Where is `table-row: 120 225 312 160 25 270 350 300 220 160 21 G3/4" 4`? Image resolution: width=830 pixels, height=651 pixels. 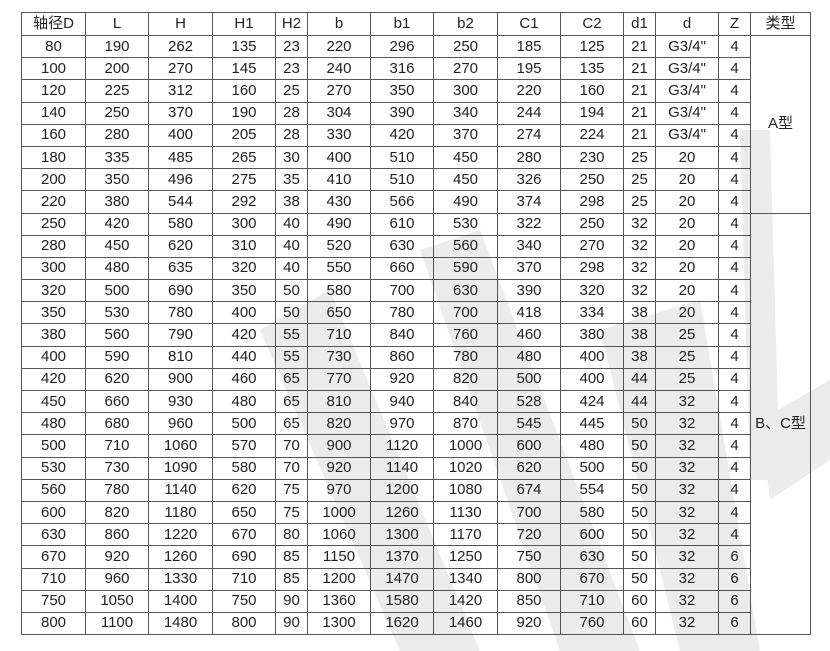
table-row: 120 225 312 160 25 270 350 300 220 160 21 G3/4" 4 is located at coordinates (416, 91).